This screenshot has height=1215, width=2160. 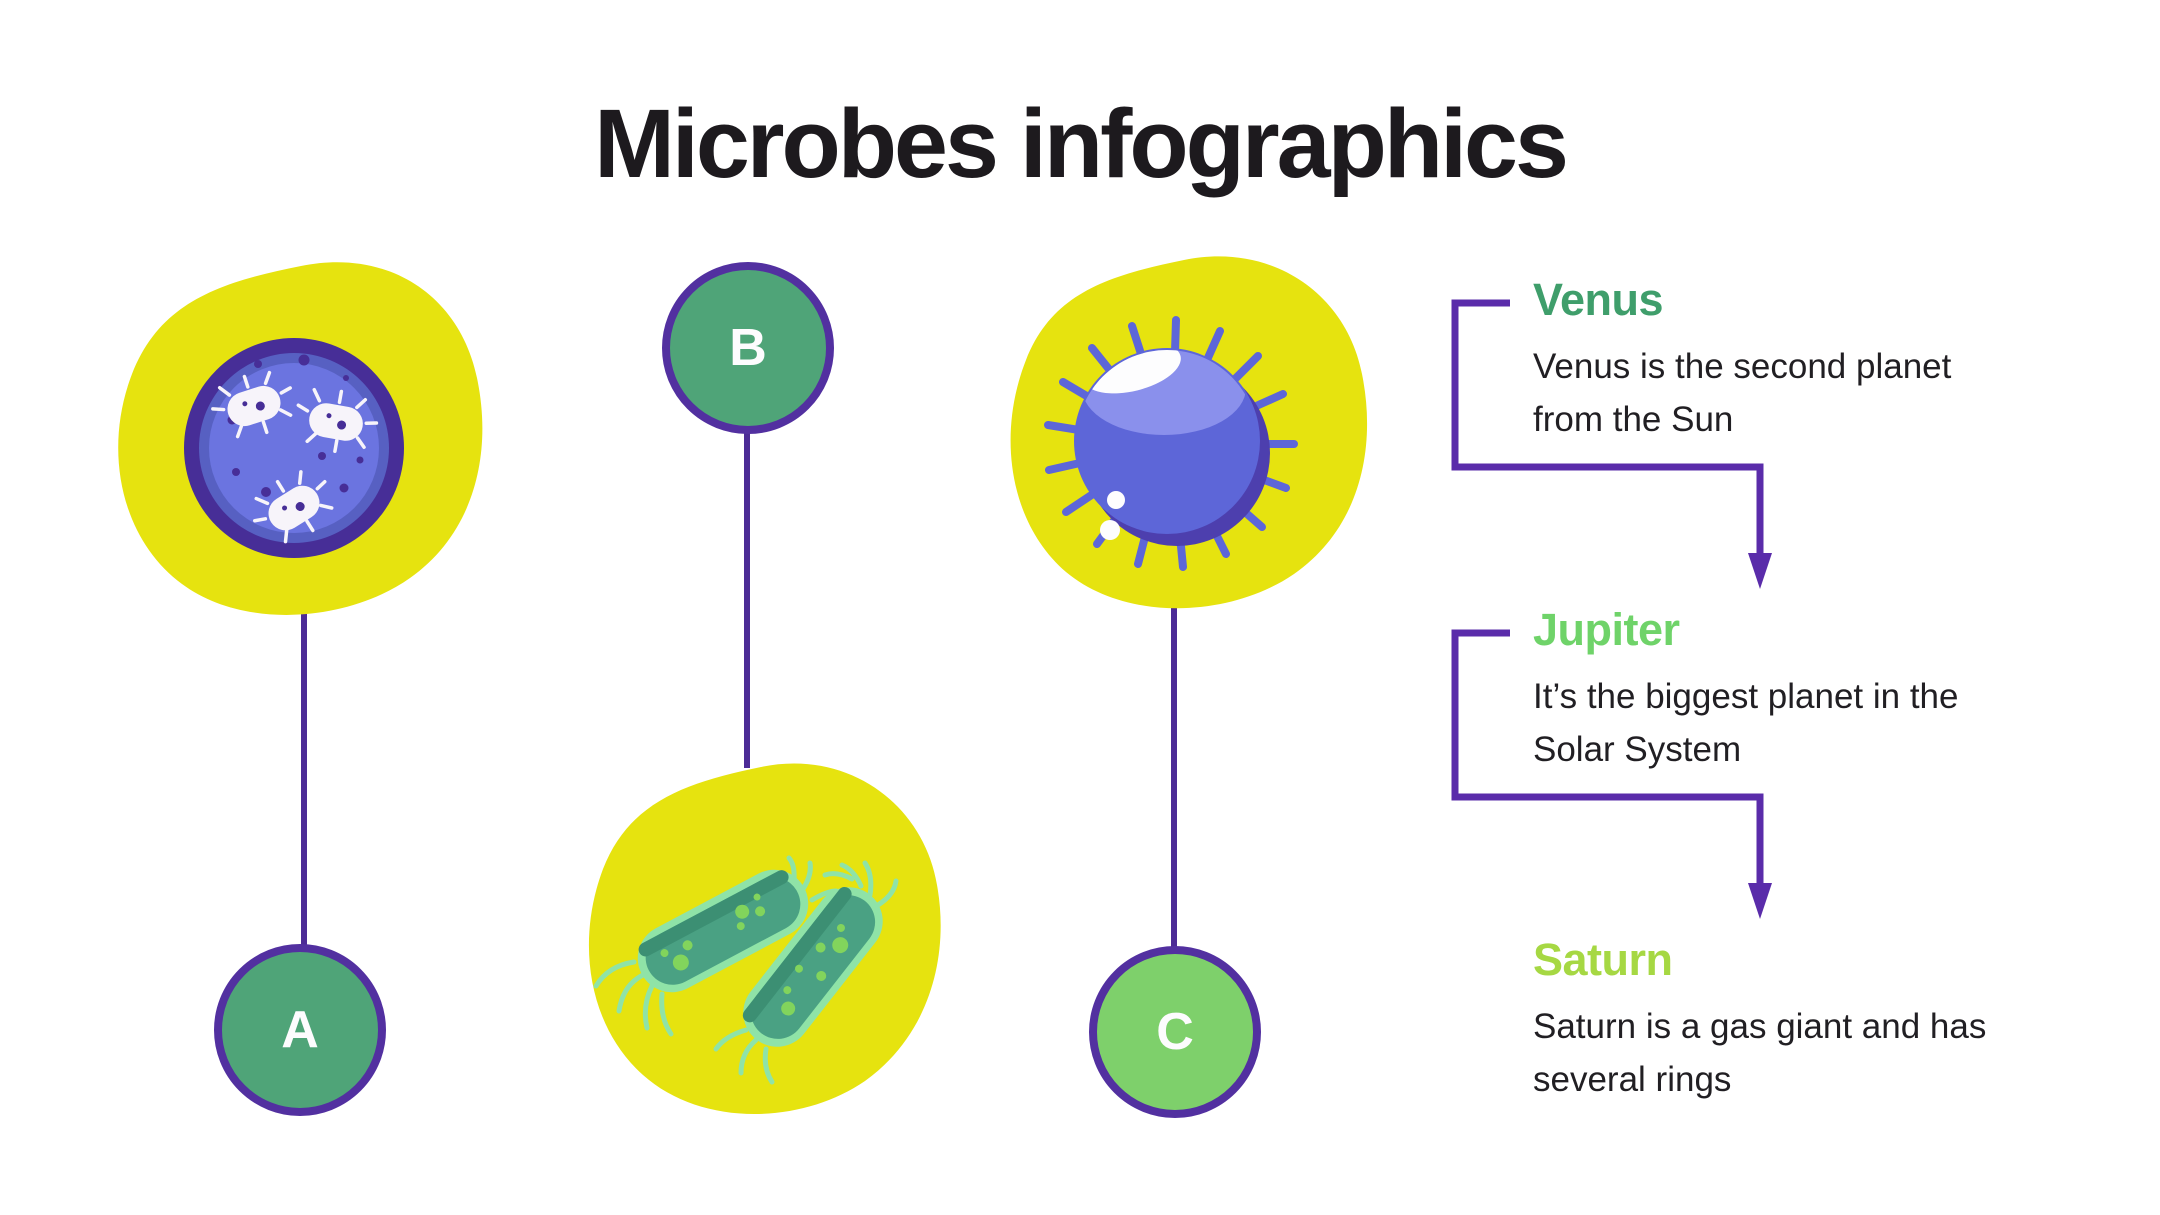 I want to click on entry-venus-description: Venus is the second planet from the Sun, so click(x=1742, y=393).